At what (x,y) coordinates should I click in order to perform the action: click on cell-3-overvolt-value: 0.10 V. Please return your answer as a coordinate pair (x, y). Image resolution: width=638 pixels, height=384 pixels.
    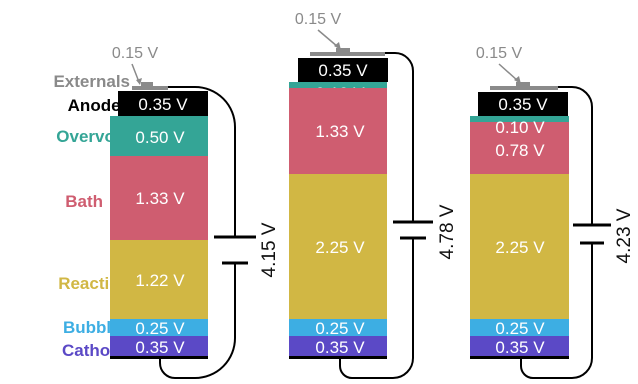
    Looking at the image, I should click on (520, 127).